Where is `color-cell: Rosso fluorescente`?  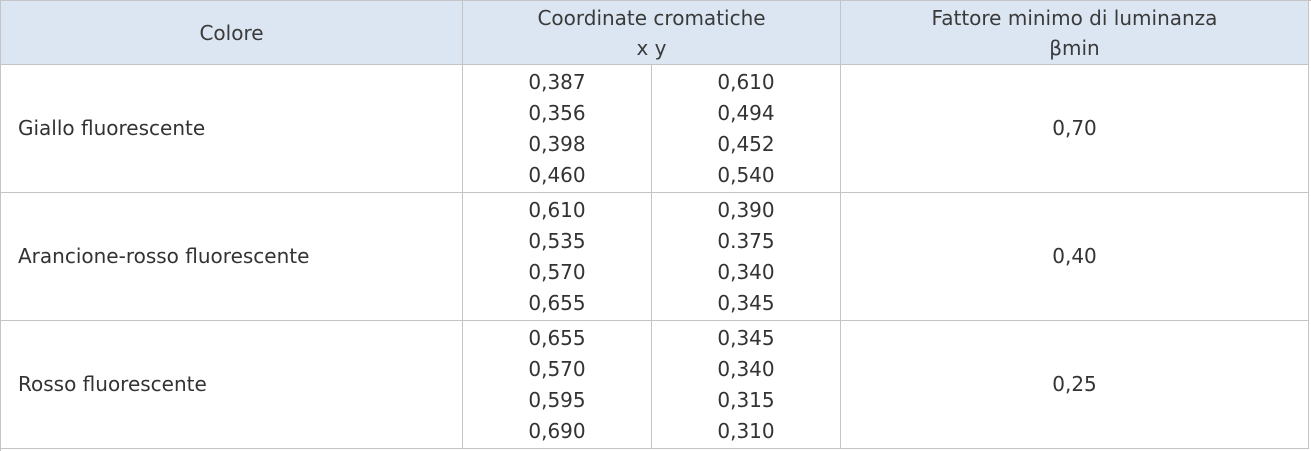
color-cell: Rosso fluorescente is located at coordinates (232, 385).